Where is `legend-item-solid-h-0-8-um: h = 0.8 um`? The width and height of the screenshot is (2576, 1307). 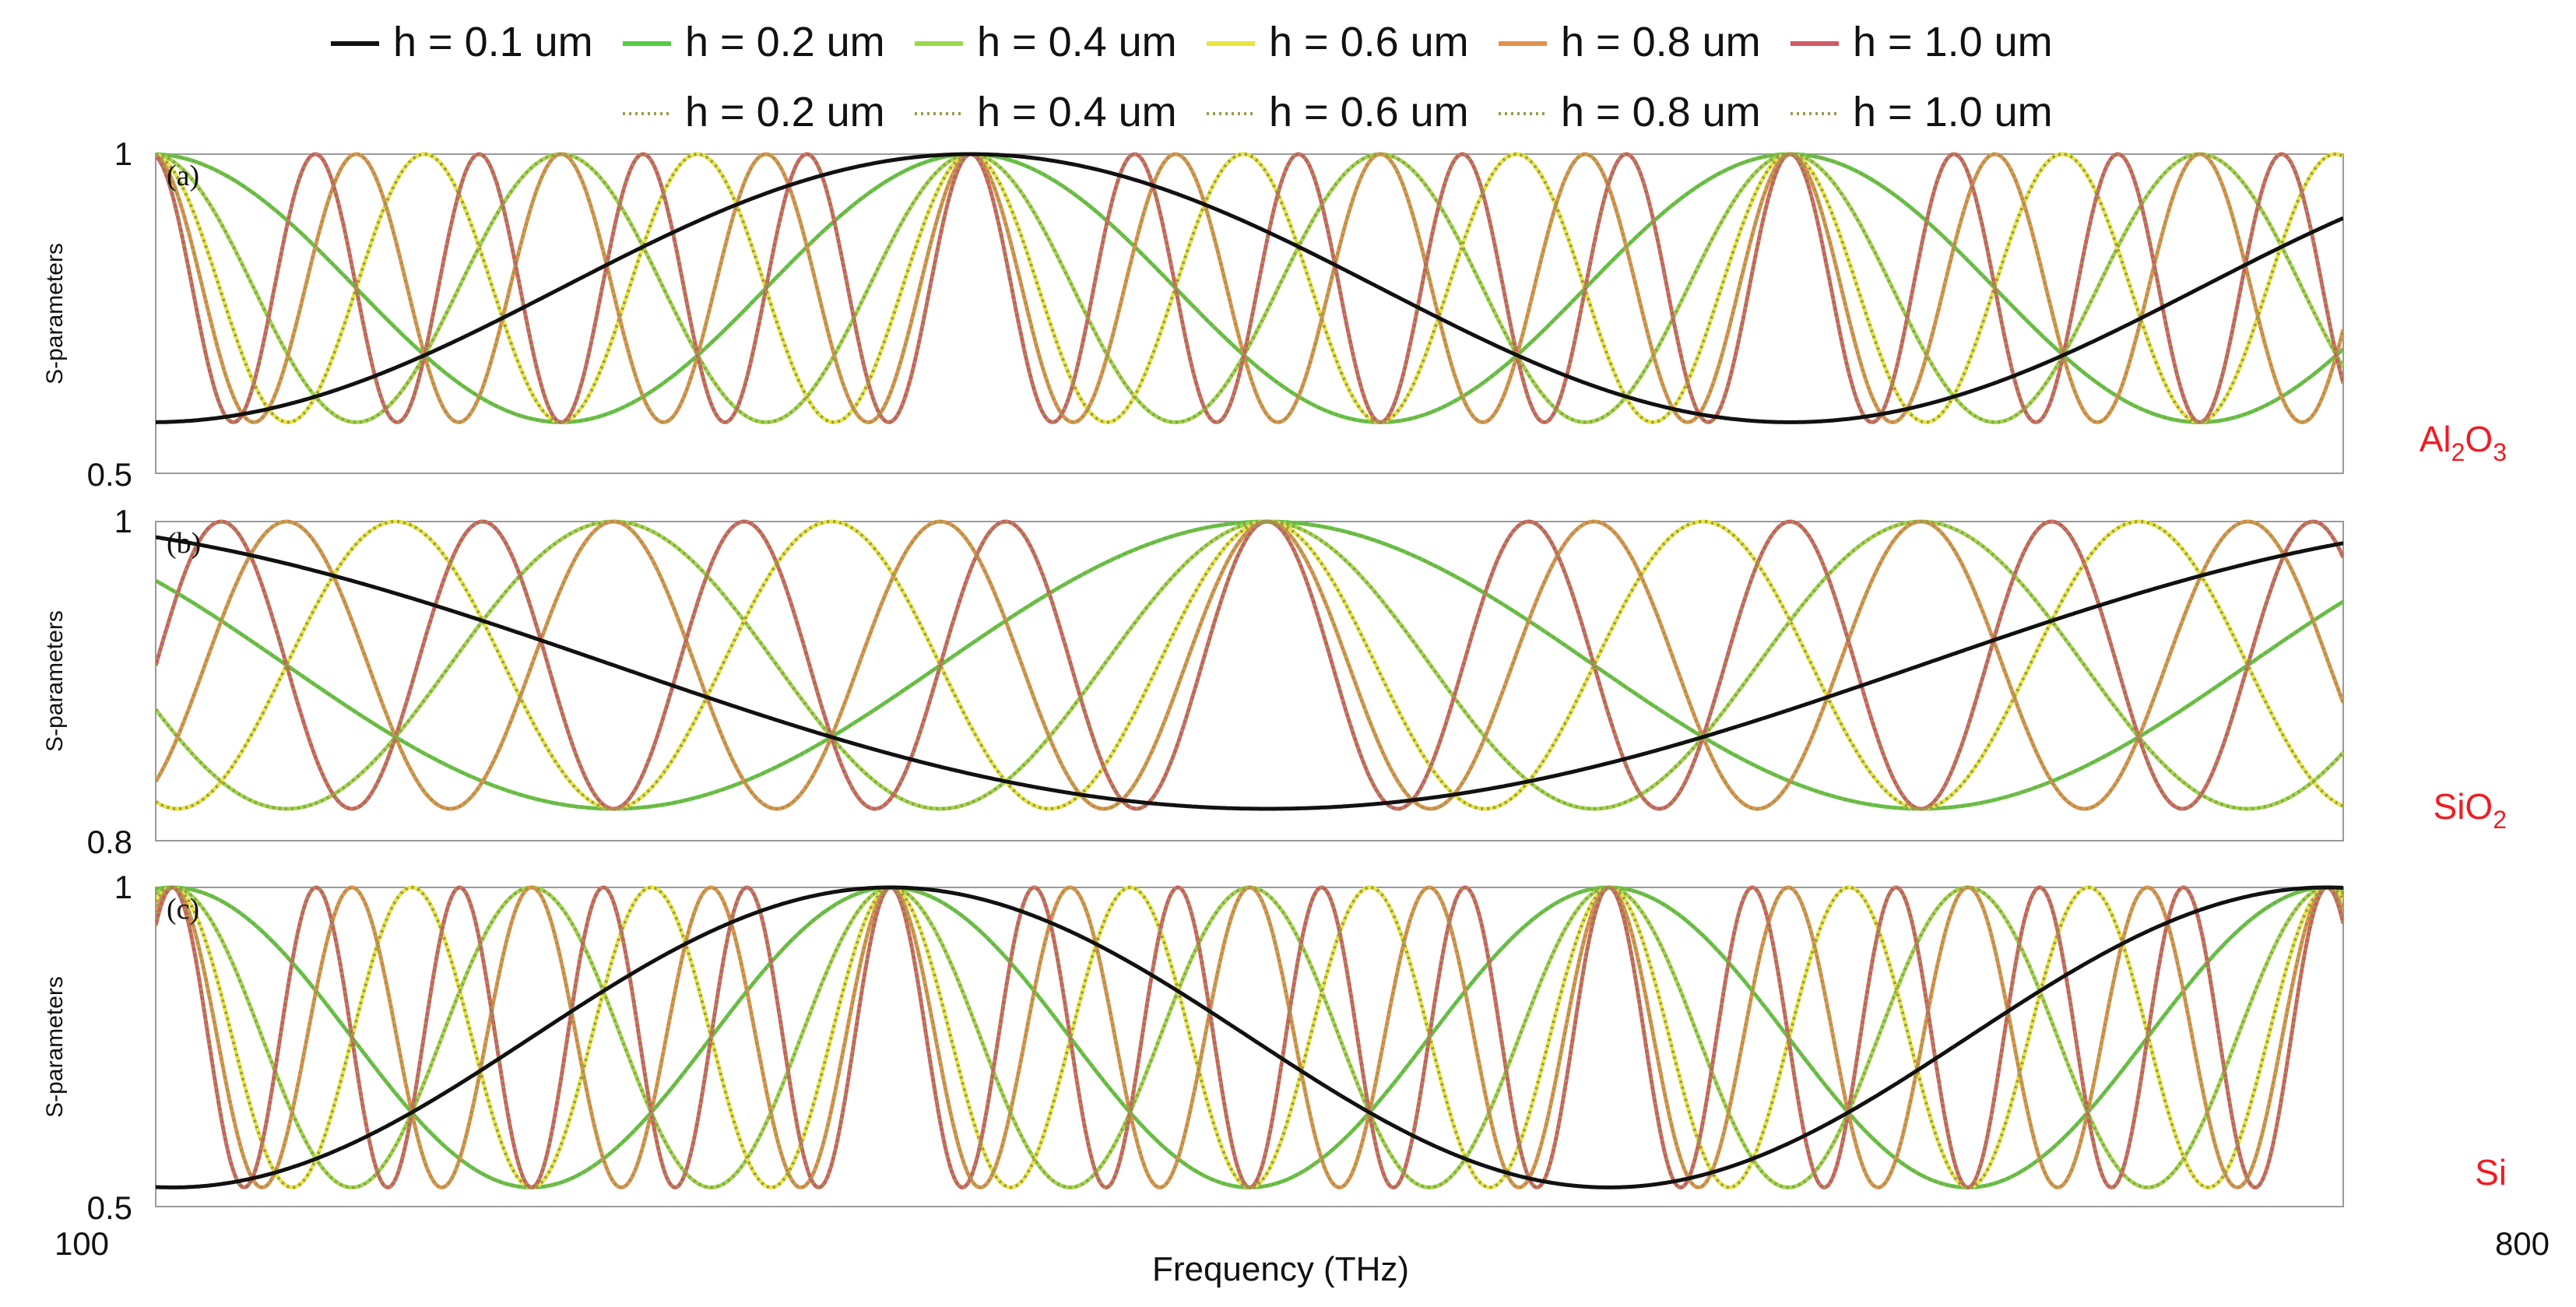
legend-item-solid-h-0-8-um: h = 0.8 um is located at coordinates (1630, 42).